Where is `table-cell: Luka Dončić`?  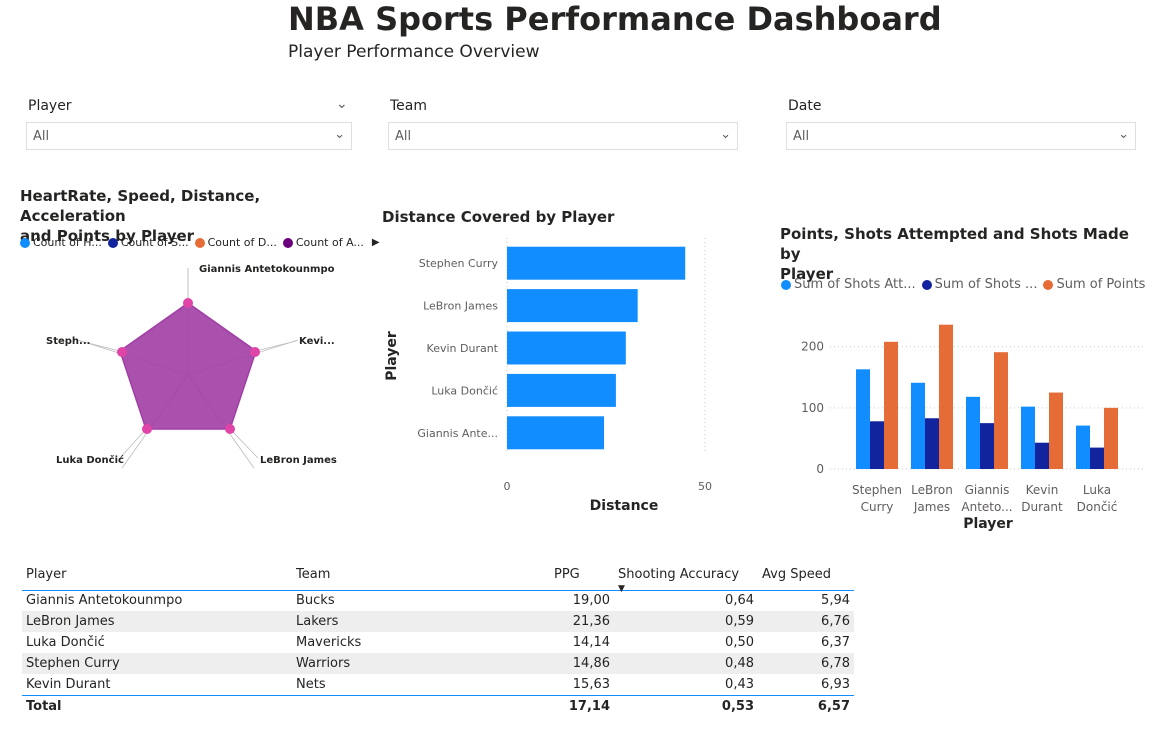 table-cell: Luka Dončić is located at coordinates (65, 642).